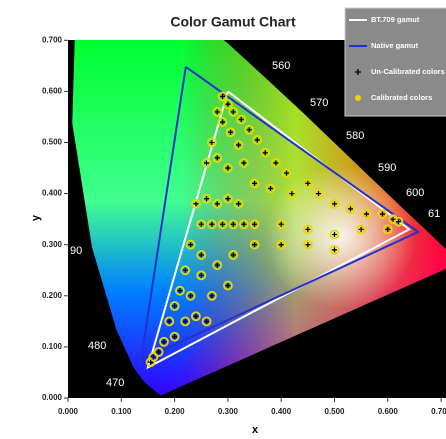 This screenshot has height=439, width=446. What do you see at coordinates (438, 411) in the screenshot?
I see `x-tick-label: 0.700` at bounding box center [438, 411].